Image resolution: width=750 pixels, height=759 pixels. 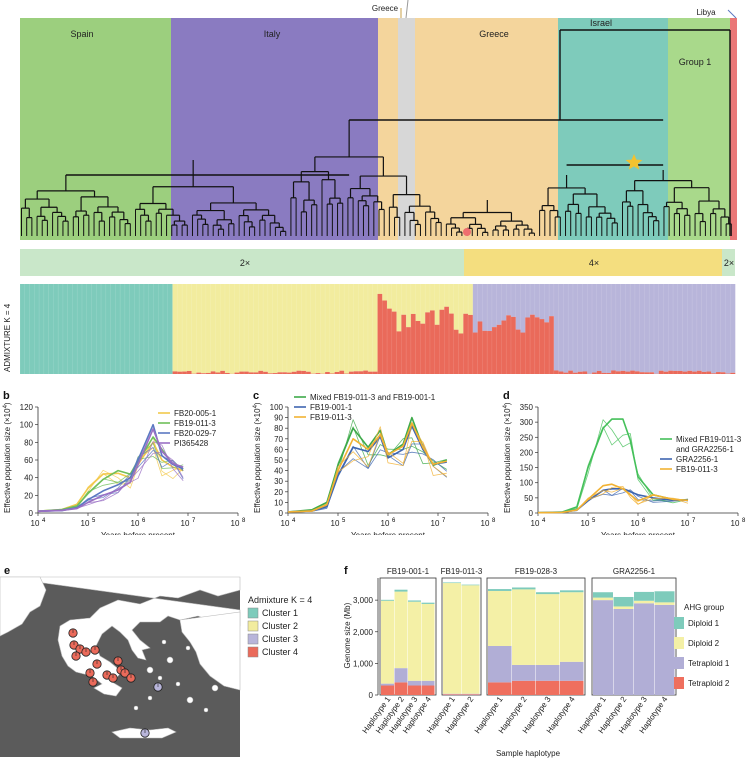 What do you see at coordinates (278, 502) in the screenshot?
I see `y-tick-label: 10` at bounding box center [278, 502].